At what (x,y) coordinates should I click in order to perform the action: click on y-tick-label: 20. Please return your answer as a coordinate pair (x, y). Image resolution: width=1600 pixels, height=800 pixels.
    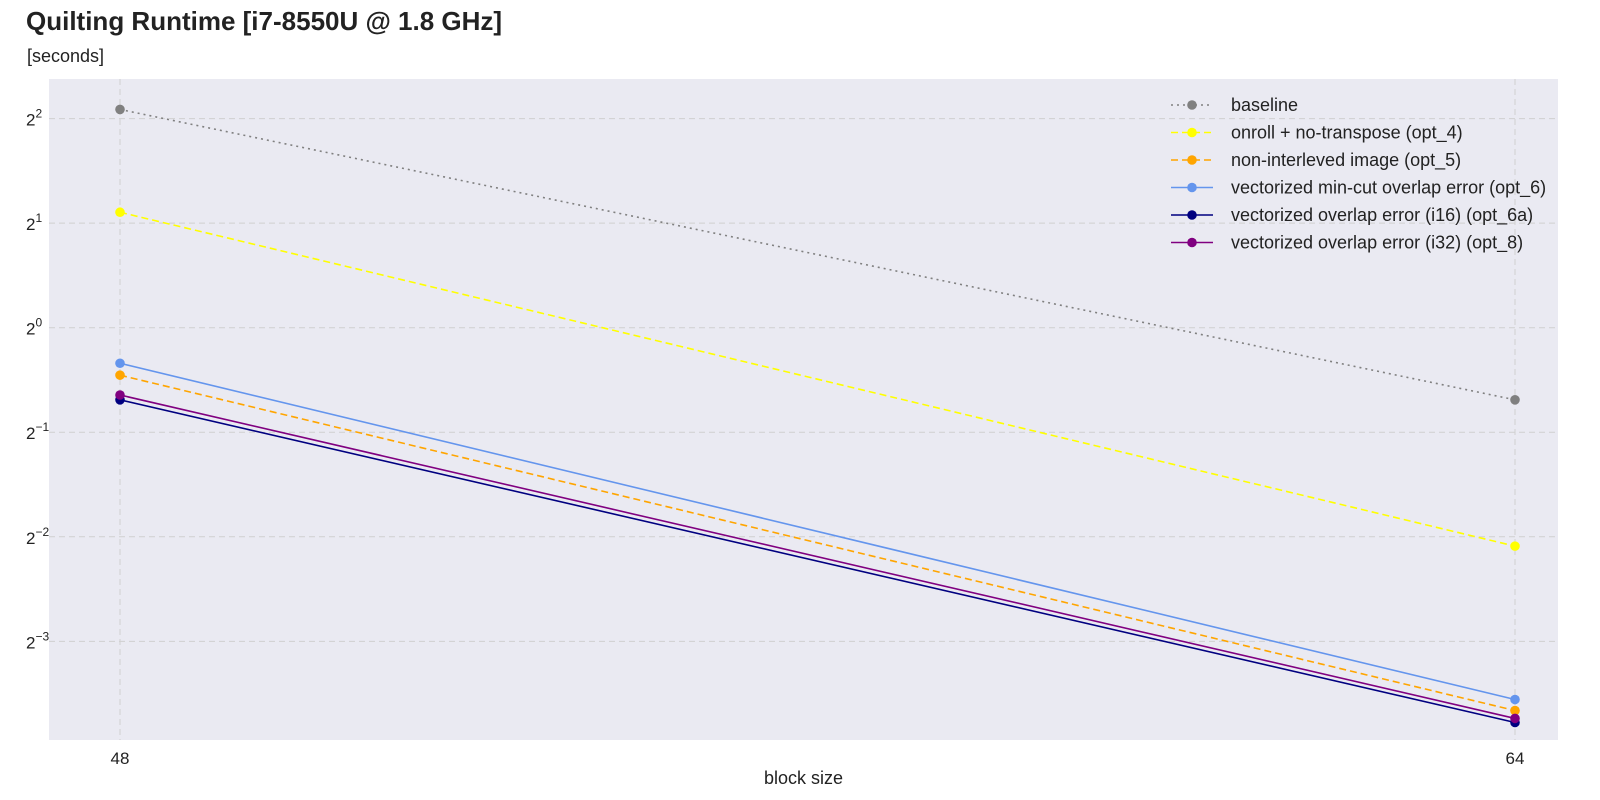
    Looking at the image, I should click on (34, 327).